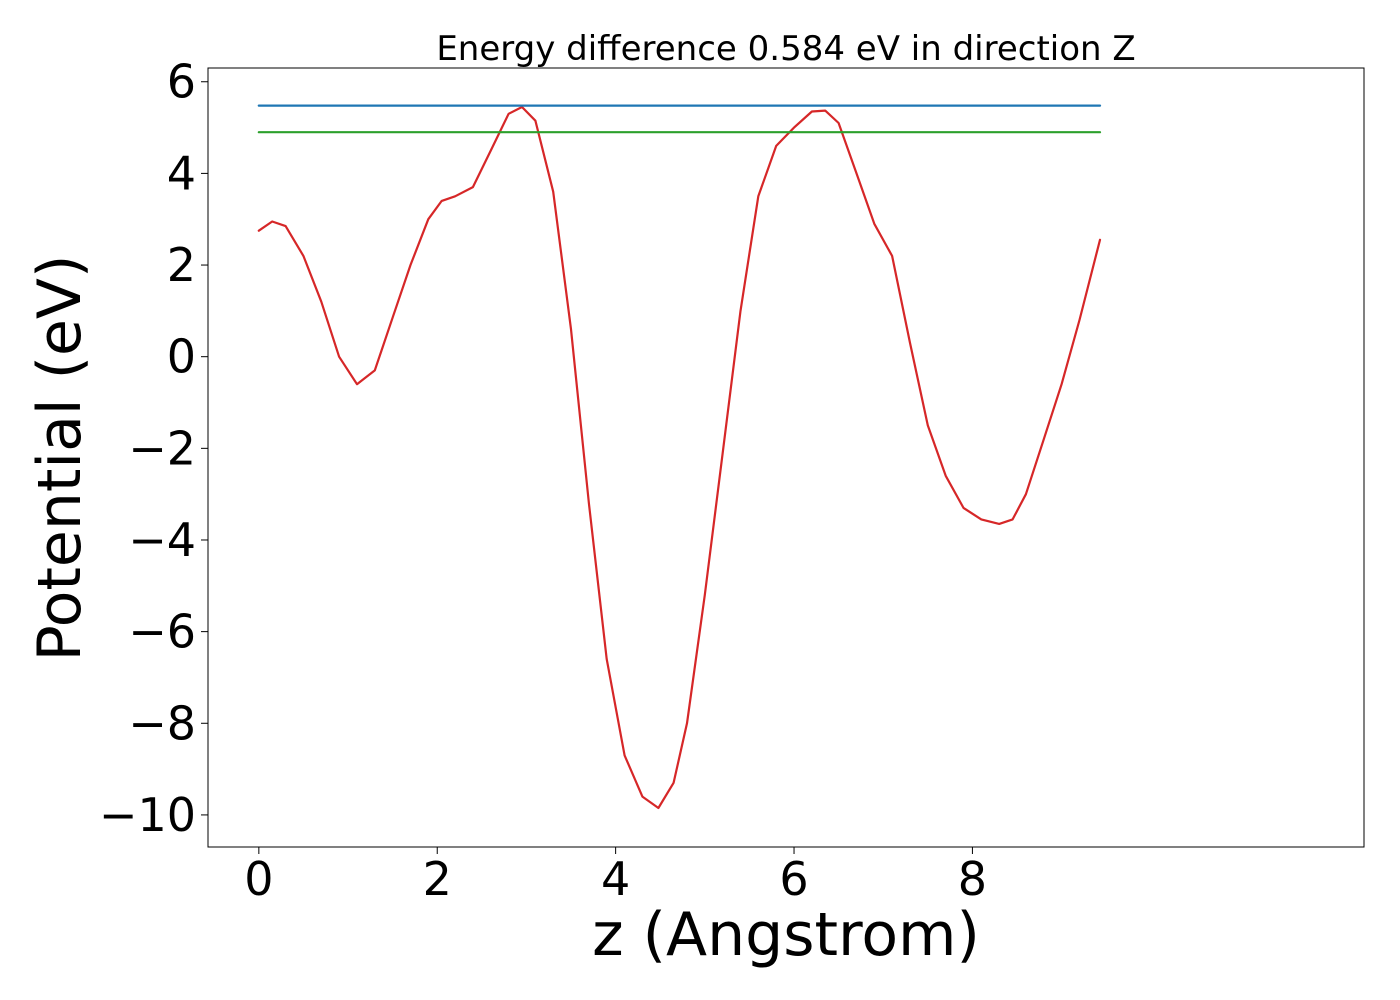 Image resolution: width=1400 pixels, height=1000 pixels. What do you see at coordinates (181, 357) in the screenshot?
I see `y-tick-label: 0` at bounding box center [181, 357].